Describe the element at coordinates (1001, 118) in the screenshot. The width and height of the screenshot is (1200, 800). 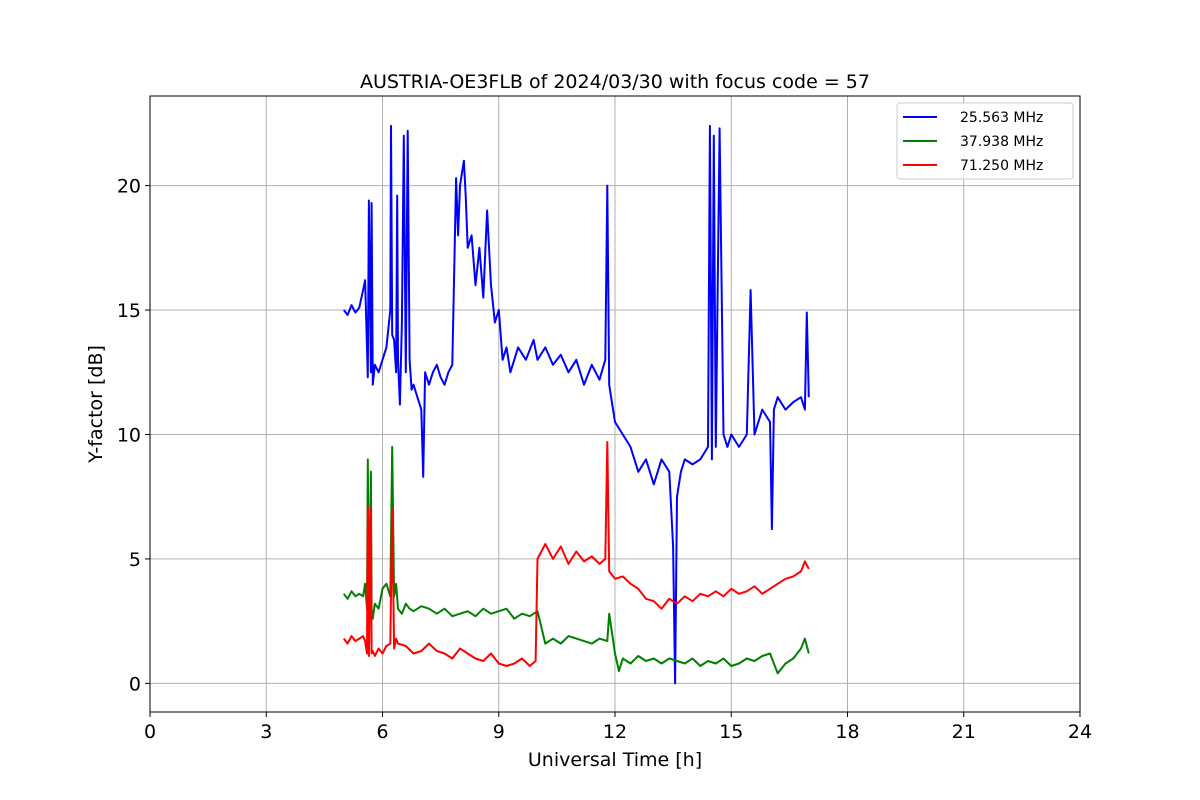
I see `legend-label: 25.563 MHz` at that location.